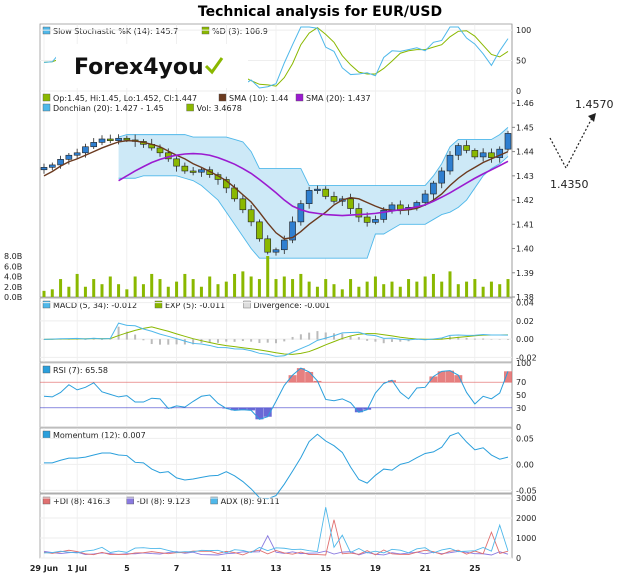 The image size is (640, 581). I want to click on volume-tick-label: 6.0B, so click(13, 266).